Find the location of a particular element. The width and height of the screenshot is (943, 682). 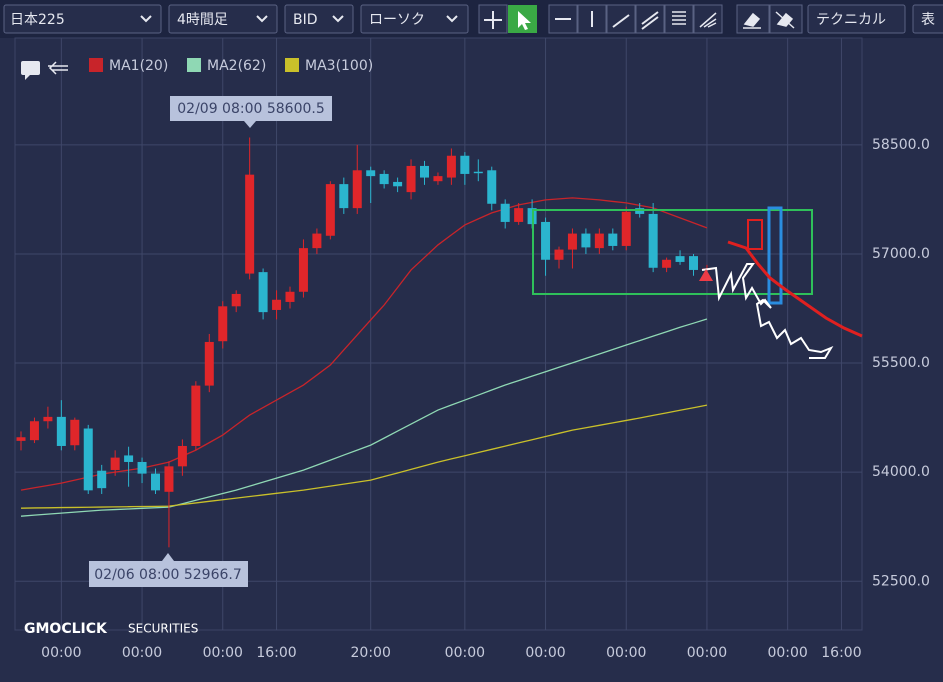

watermark-suffix: SECURITIES is located at coordinates (163, 629).